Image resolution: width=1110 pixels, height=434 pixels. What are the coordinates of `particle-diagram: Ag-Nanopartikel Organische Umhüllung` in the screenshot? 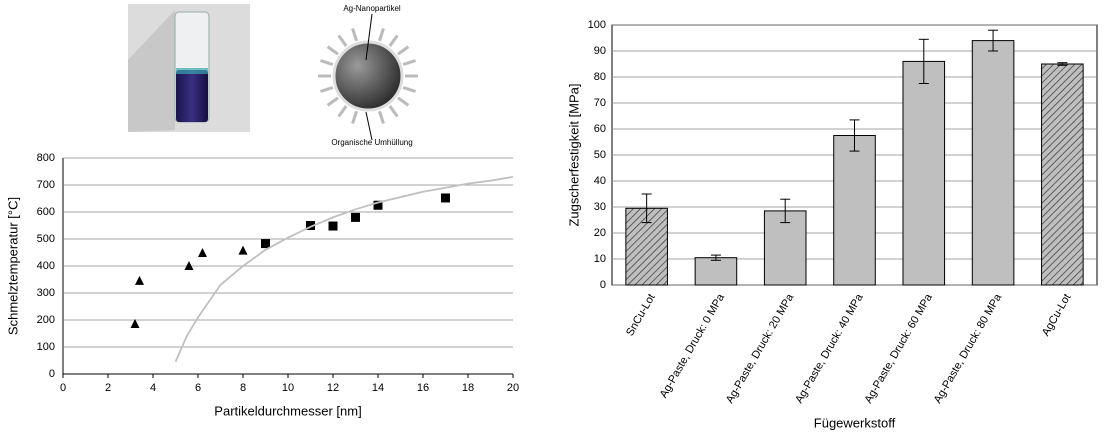 It's located at (368, 75).